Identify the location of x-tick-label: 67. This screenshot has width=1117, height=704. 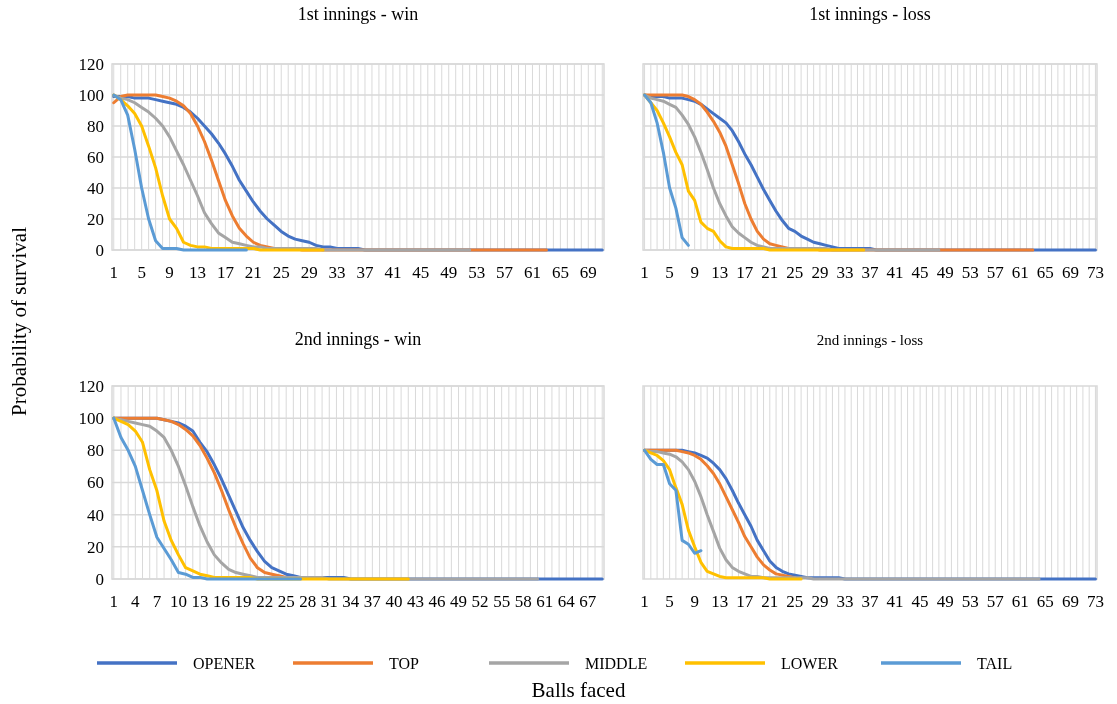
(588, 601).